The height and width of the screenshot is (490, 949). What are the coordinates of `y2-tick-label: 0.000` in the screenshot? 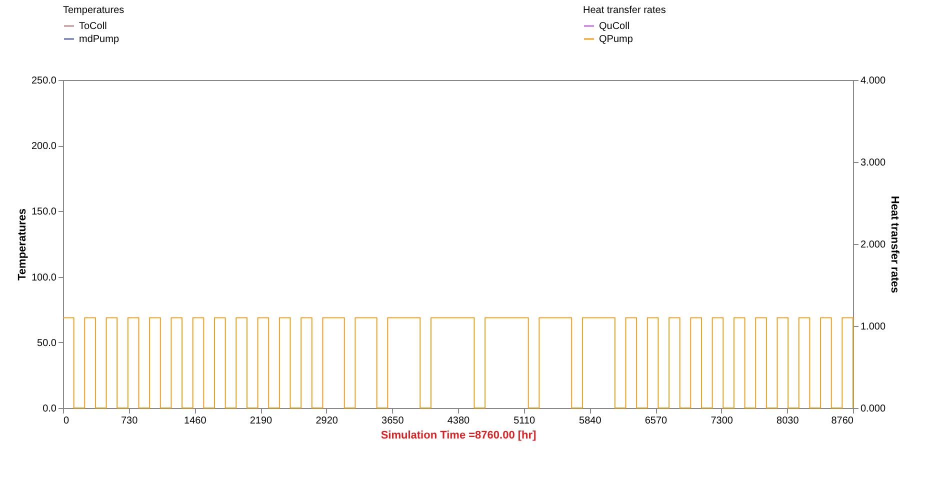 It's located at (873, 409).